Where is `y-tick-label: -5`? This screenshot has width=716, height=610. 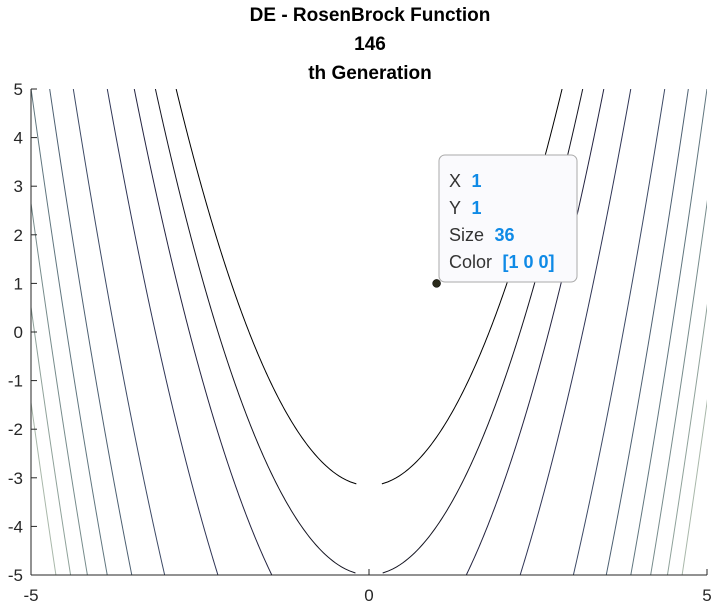
y-tick-label: -5 is located at coordinates (15, 575).